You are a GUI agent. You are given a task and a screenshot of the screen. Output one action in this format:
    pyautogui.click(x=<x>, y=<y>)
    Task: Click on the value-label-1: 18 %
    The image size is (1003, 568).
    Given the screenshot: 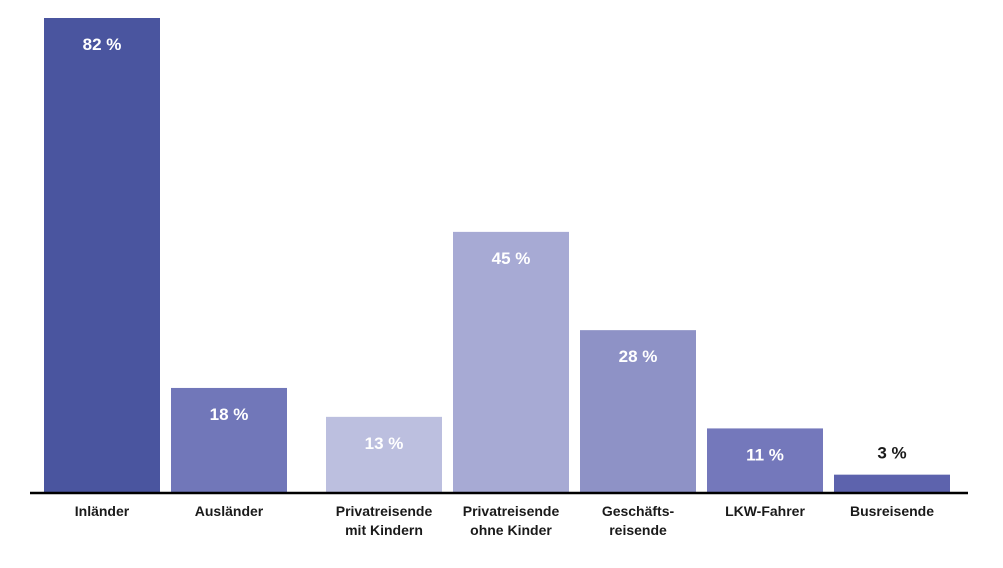 What is the action you would take?
    pyautogui.click(x=229, y=414)
    